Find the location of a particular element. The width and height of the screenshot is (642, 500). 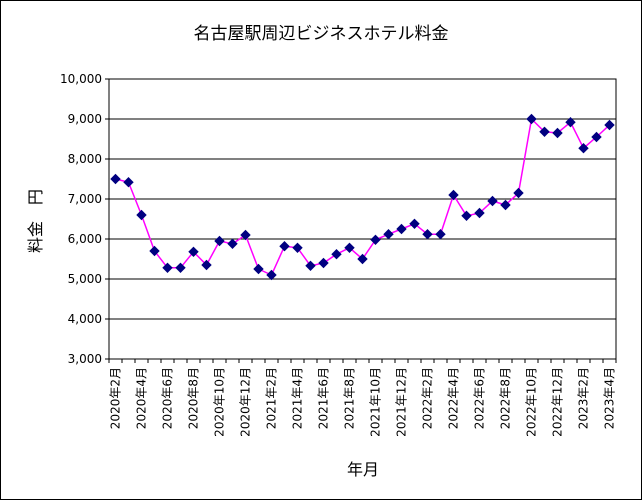

x-tick-label: 2022年2月 is located at coordinates (428, 398).